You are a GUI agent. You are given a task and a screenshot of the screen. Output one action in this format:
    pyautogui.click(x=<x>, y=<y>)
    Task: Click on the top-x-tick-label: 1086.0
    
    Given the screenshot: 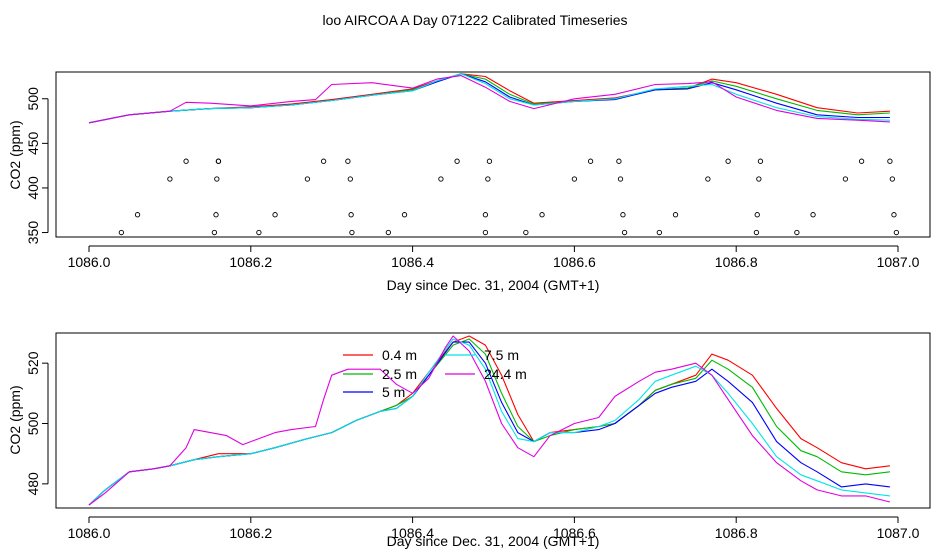 What is the action you would take?
    pyautogui.click(x=89, y=262)
    